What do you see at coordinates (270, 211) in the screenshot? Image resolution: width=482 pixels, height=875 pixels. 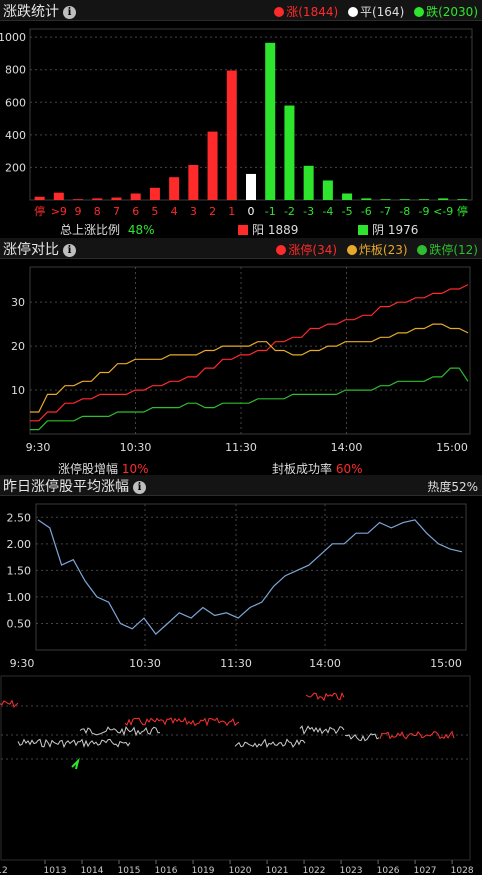 I see `x-tick-label: -1` at bounding box center [270, 211].